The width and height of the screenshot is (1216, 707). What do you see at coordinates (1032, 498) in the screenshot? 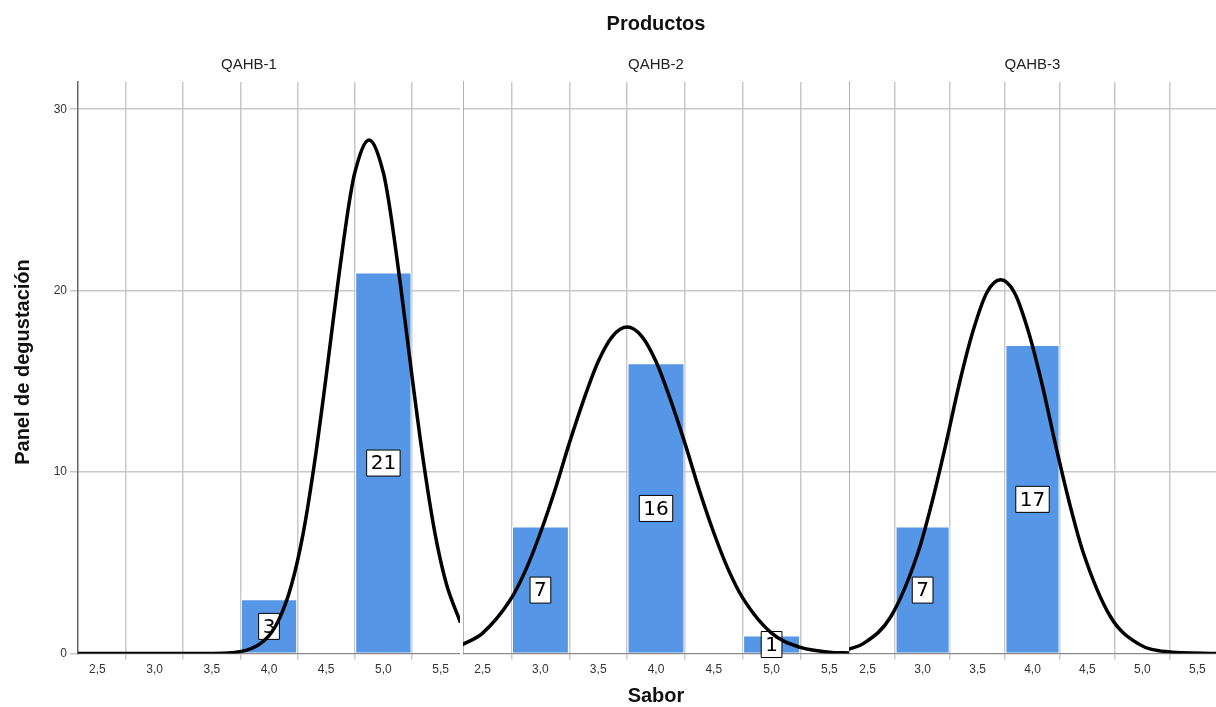
I see `data-label: 17` at bounding box center [1032, 498].